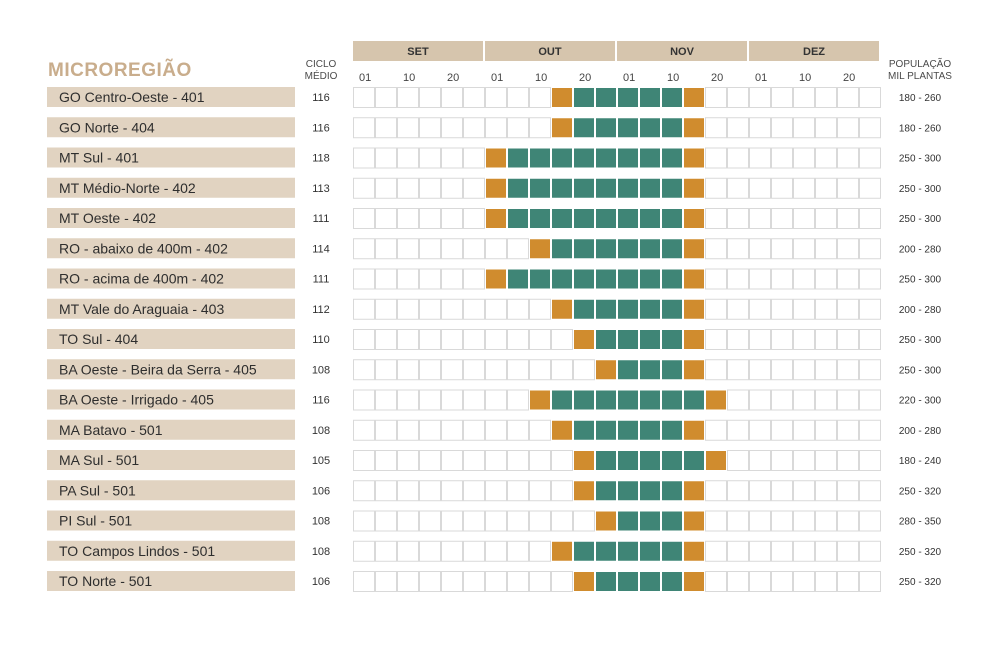 This screenshot has height=650, width=1000. I want to click on row-label: GO Centro-Oeste - 401, so click(132, 97).